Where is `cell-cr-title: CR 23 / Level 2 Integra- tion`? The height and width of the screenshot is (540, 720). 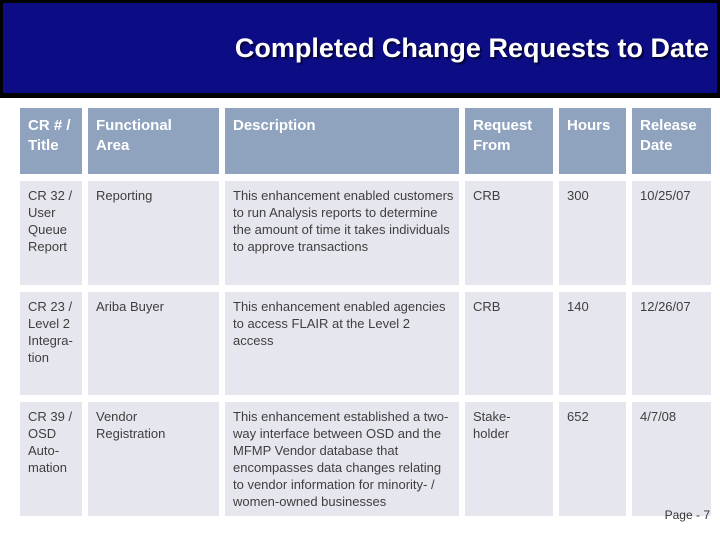 cell-cr-title: CR 23 / Level 2 Integra- tion is located at coordinates (51, 343).